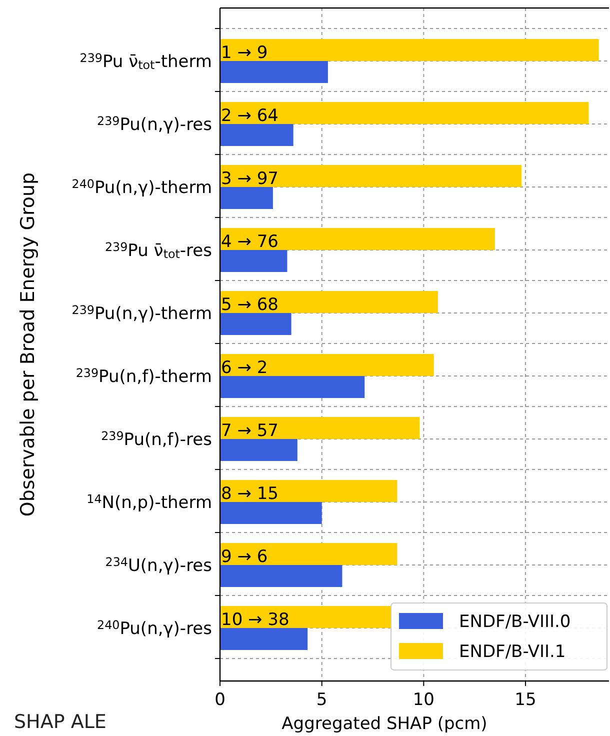 This screenshot has width=610, height=736. What do you see at coordinates (423, 700) in the screenshot?
I see `x-tick-label: 10` at bounding box center [423, 700].